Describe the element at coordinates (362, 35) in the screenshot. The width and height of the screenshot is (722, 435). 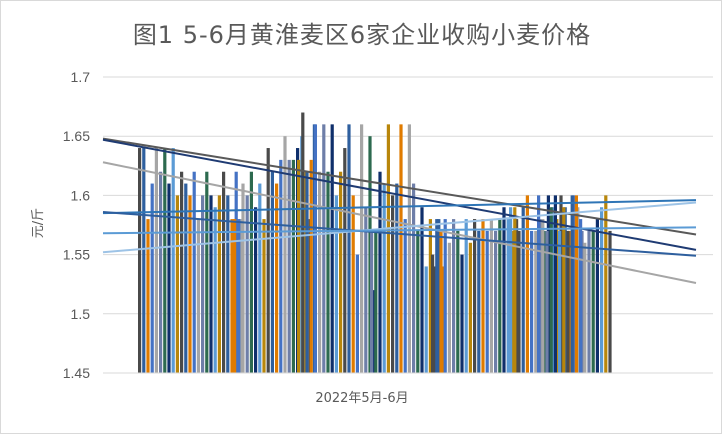
I see `chart-title: 图1 5-6月黄淮麦区6家企业收购小麦价格` at that location.